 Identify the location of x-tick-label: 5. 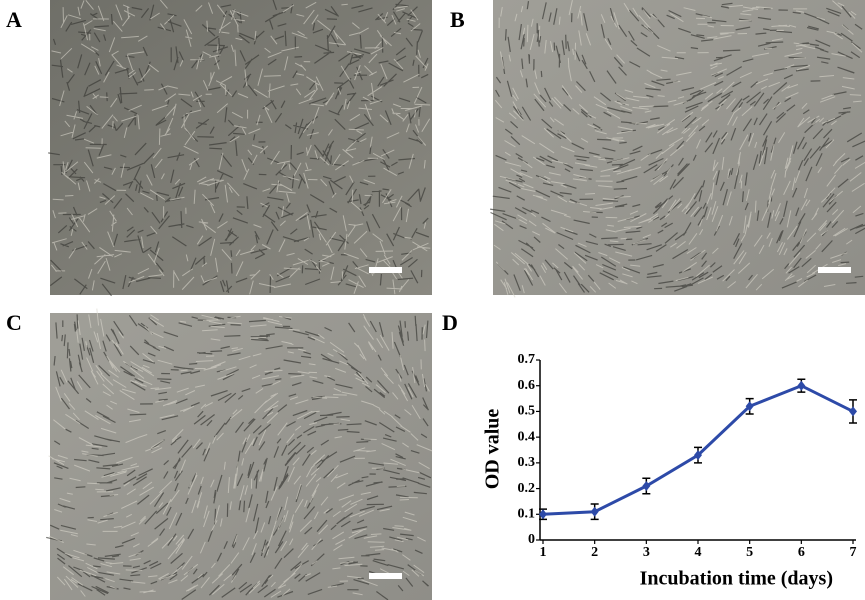
(749, 552).